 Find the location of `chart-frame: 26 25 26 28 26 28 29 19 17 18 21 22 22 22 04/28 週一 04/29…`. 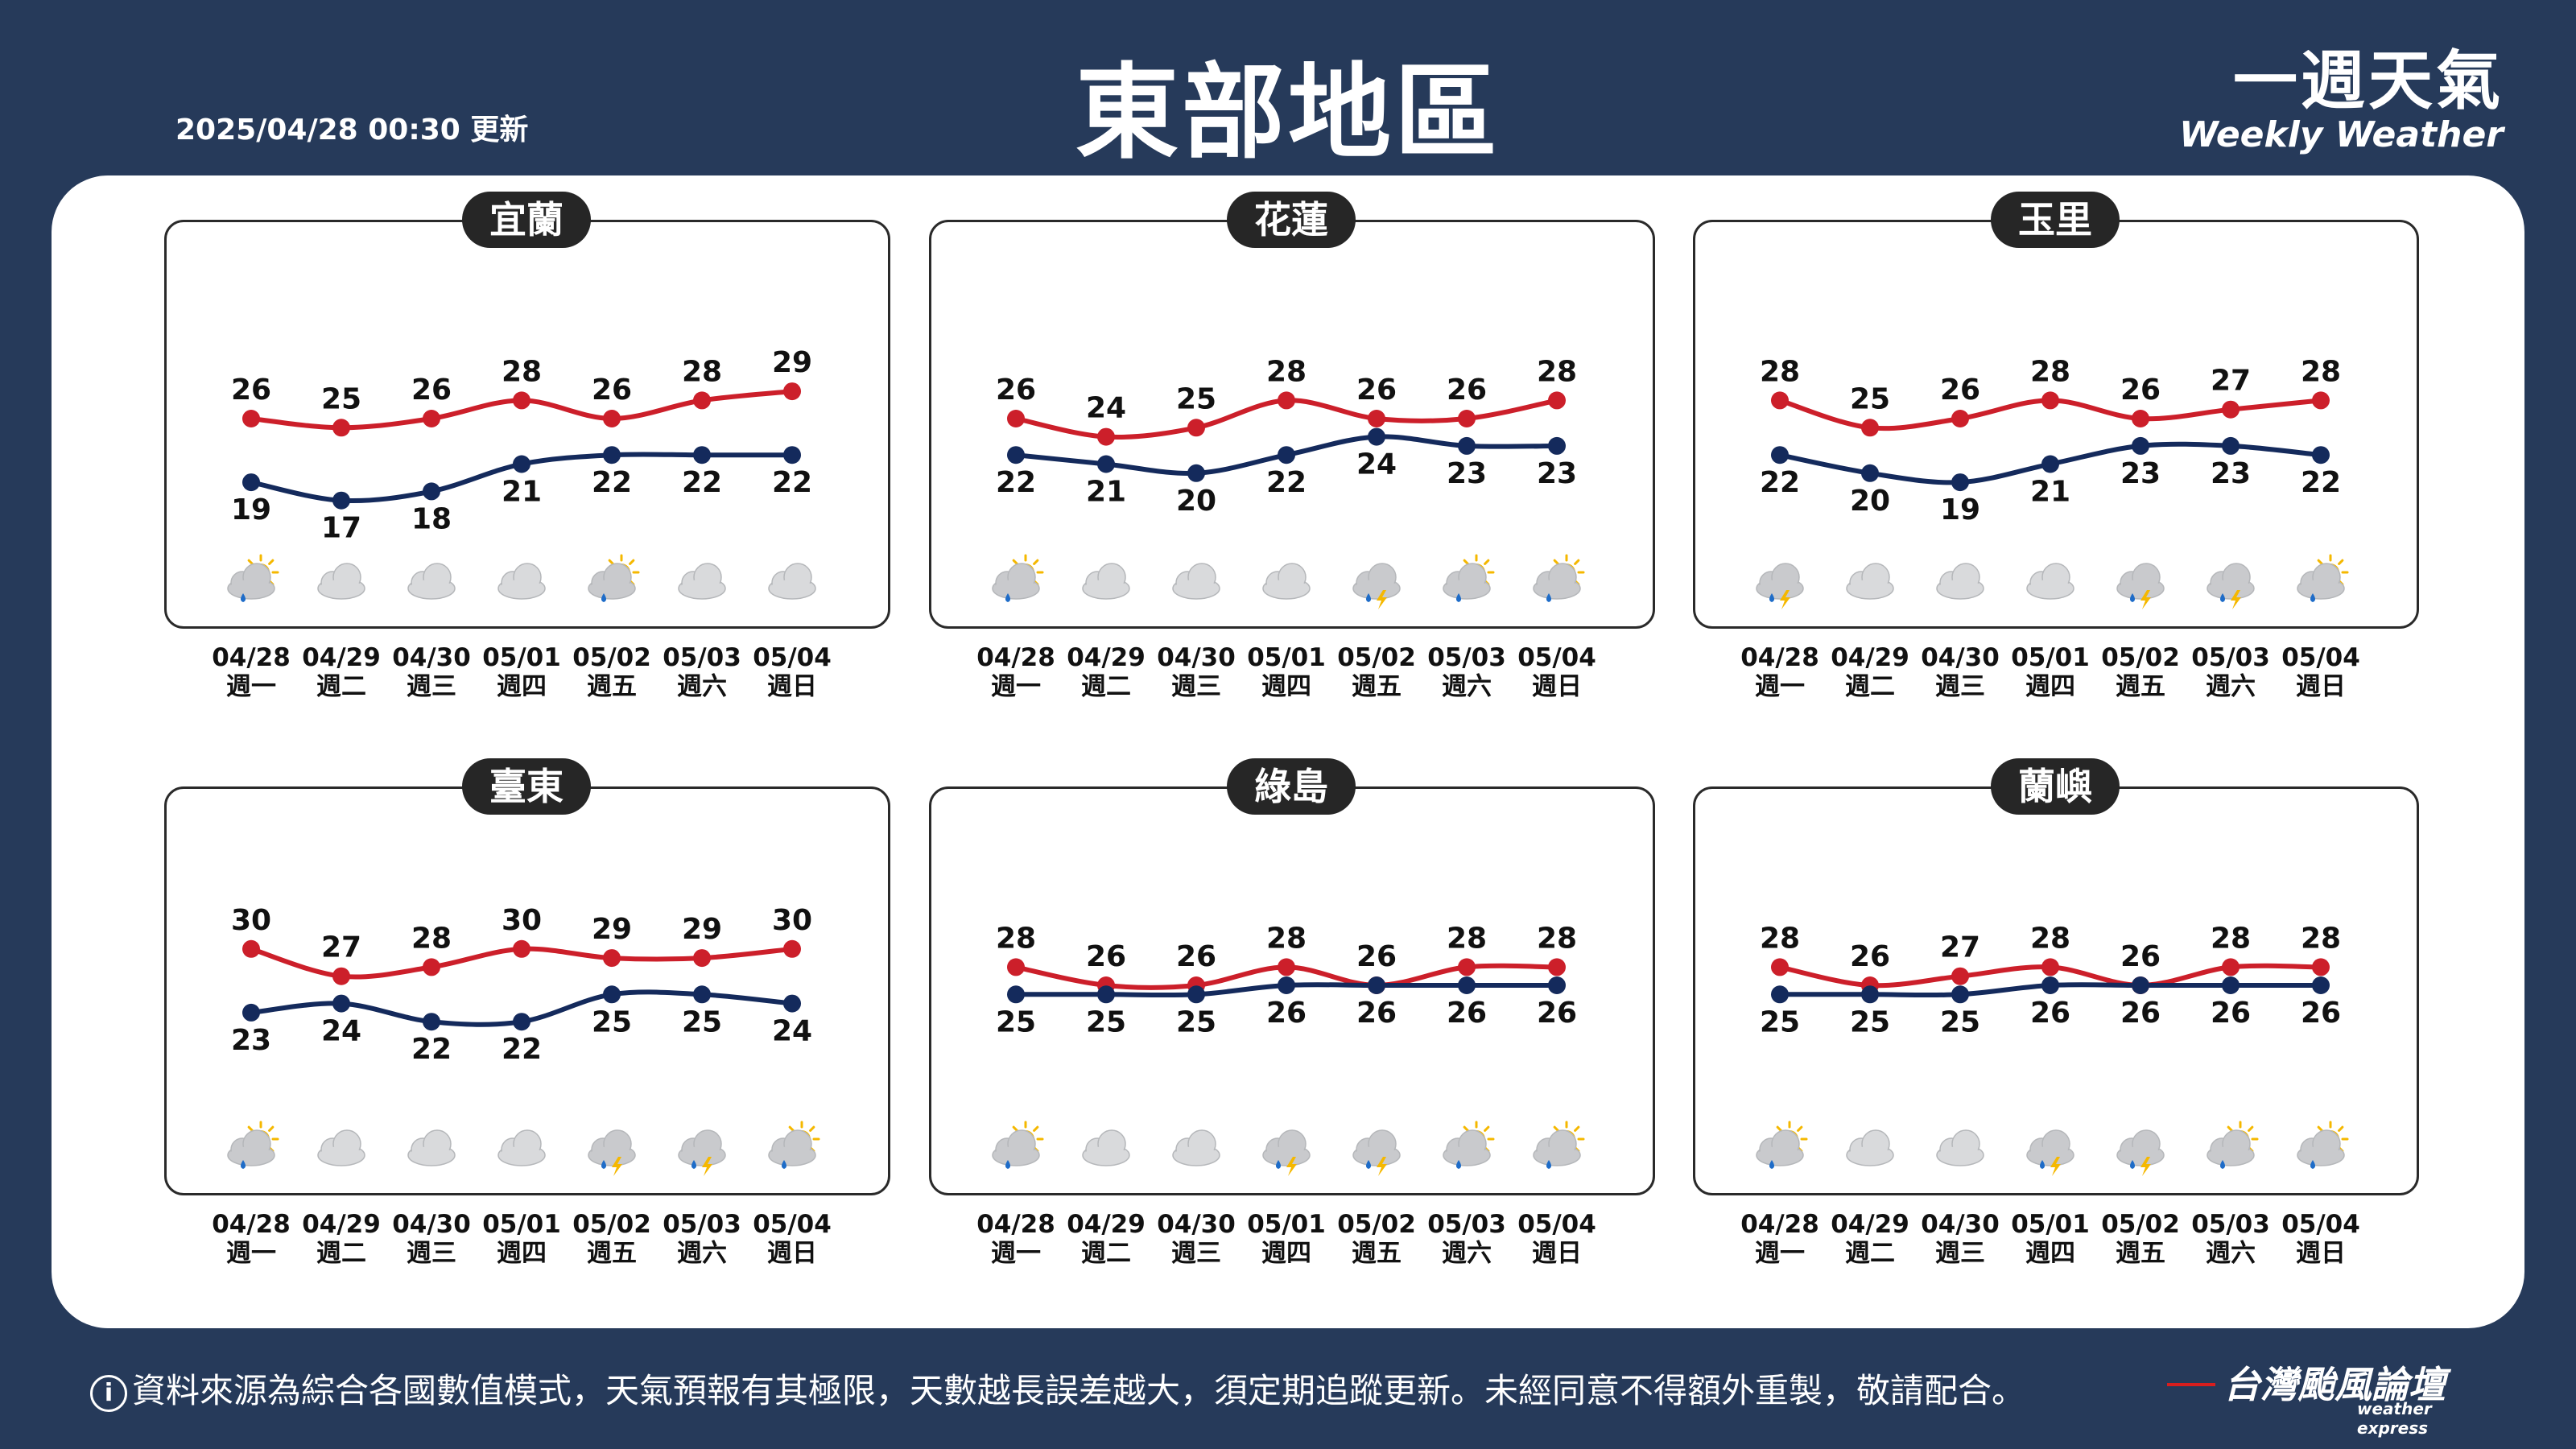

chart-frame: 26 25 26 28 26 28 29 19 17 18 21 22 22 22 04/28 週一 04/29… is located at coordinates (527, 460).